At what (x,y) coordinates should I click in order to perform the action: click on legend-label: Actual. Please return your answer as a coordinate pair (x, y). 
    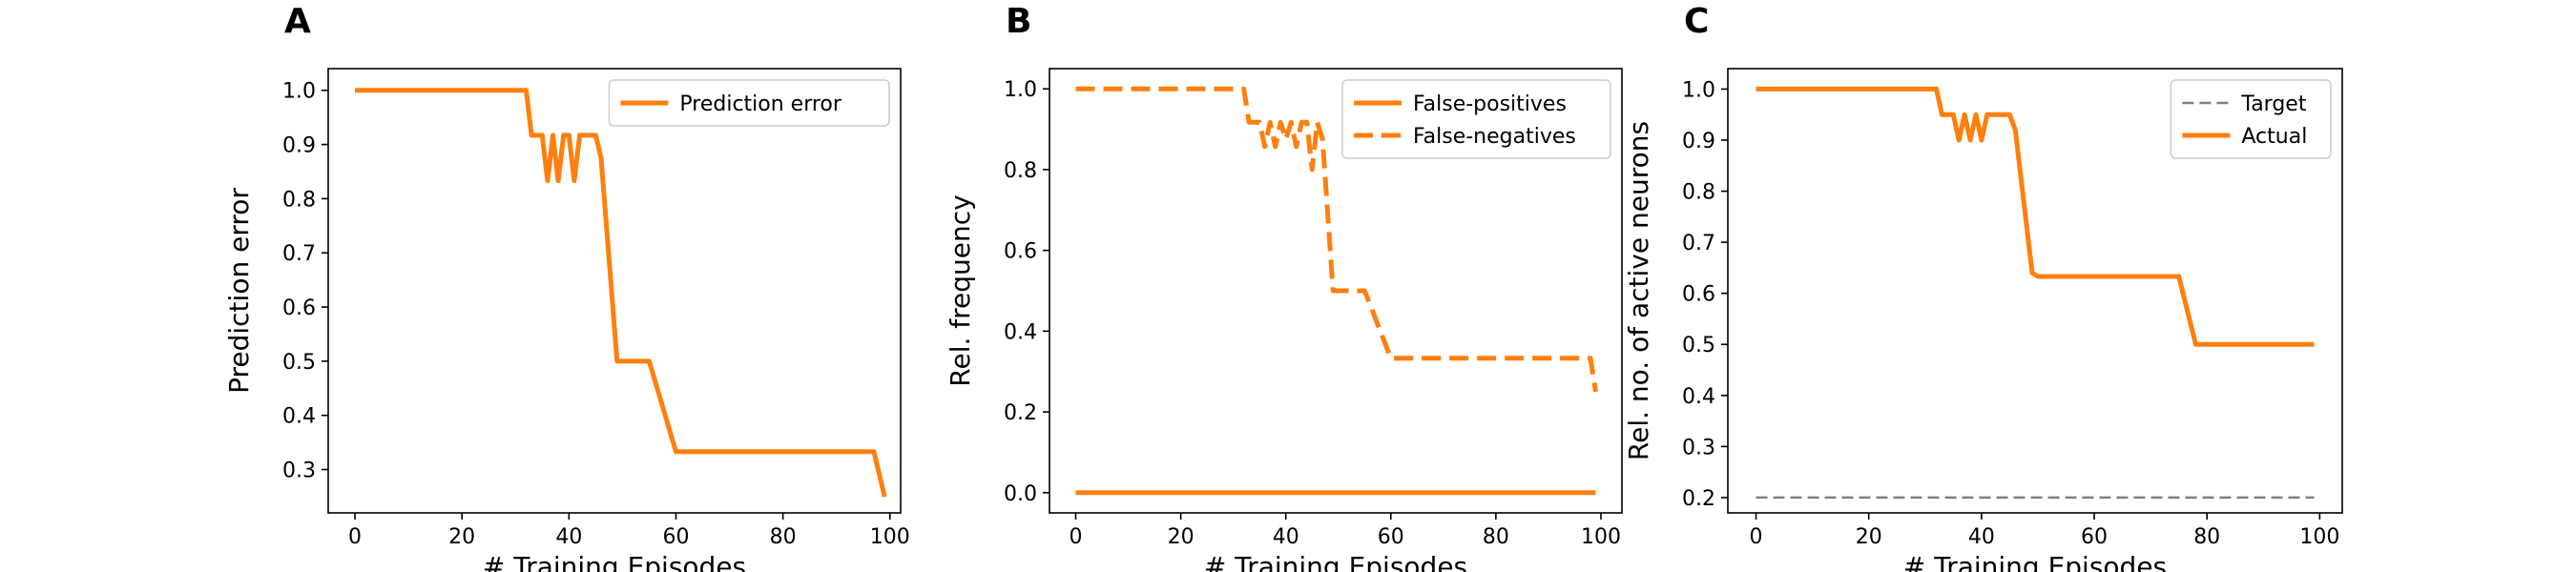
    Looking at the image, I should click on (2274, 137).